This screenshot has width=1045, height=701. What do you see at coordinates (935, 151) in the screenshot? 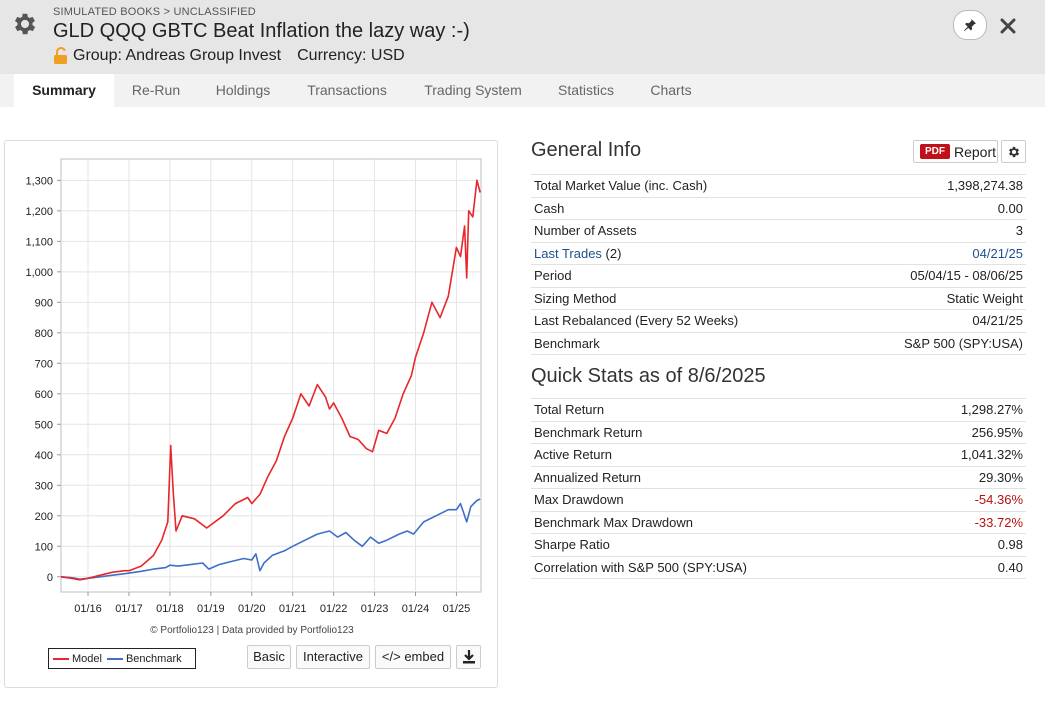
I see `pdf-icon: PDF` at bounding box center [935, 151].